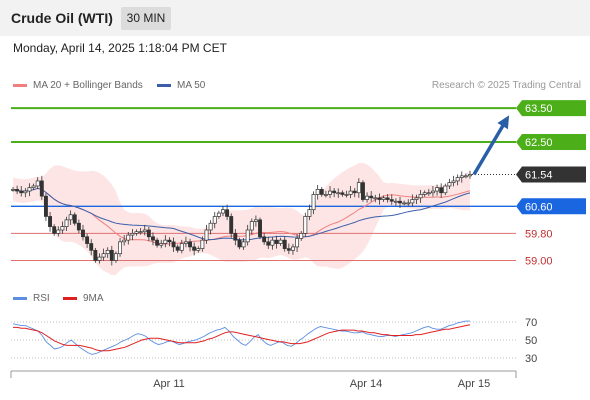 This screenshot has height=400, width=590. I want to click on rsi-swatch, so click(20, 298).